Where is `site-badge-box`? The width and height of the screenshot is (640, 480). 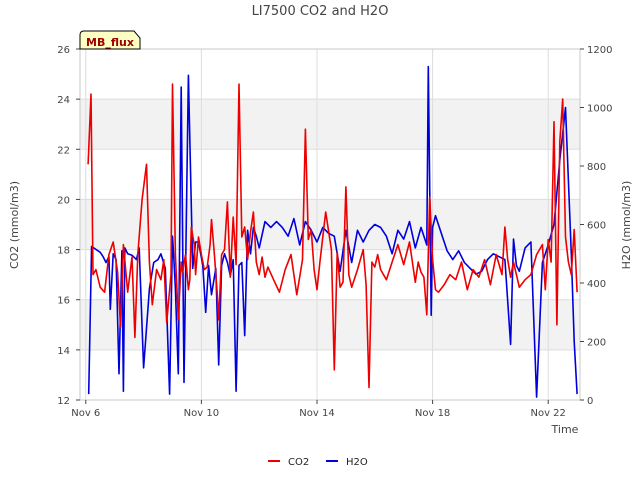
site-badge-box is located at coordinates (110, 40).